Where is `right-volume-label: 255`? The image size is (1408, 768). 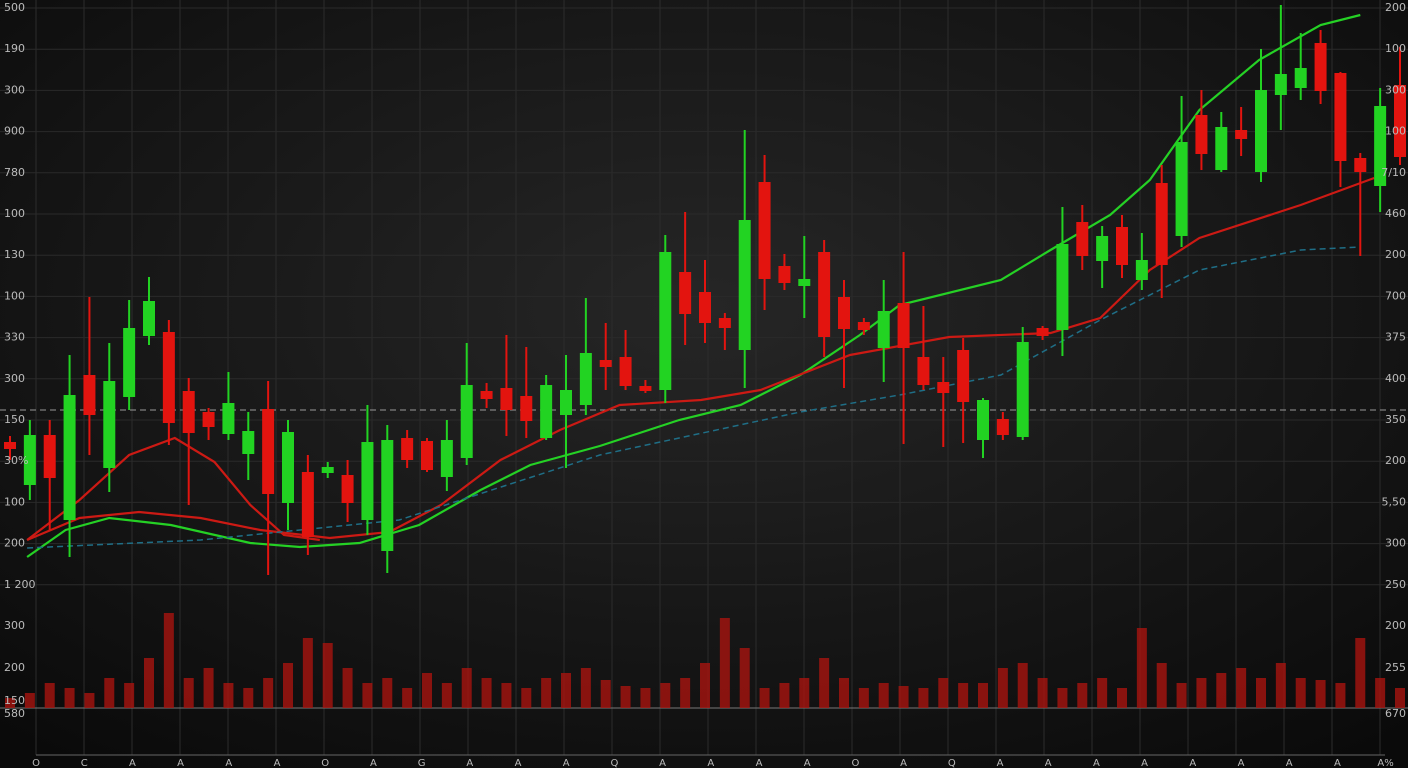
right-volume-label: 255 is located at coordinates (1395, 667).